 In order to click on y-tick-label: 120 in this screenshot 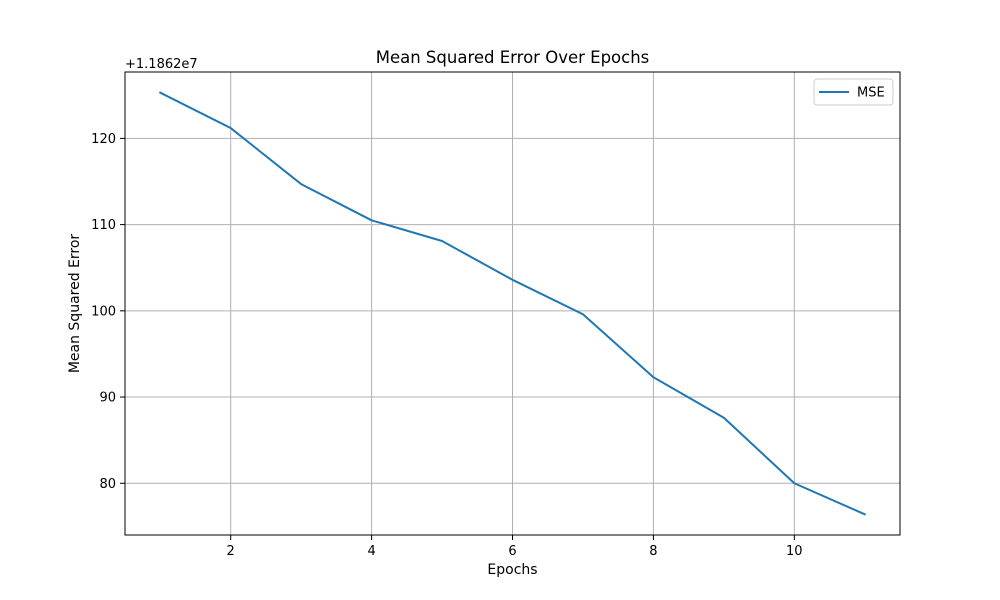, I will do `click(103, 139)`.